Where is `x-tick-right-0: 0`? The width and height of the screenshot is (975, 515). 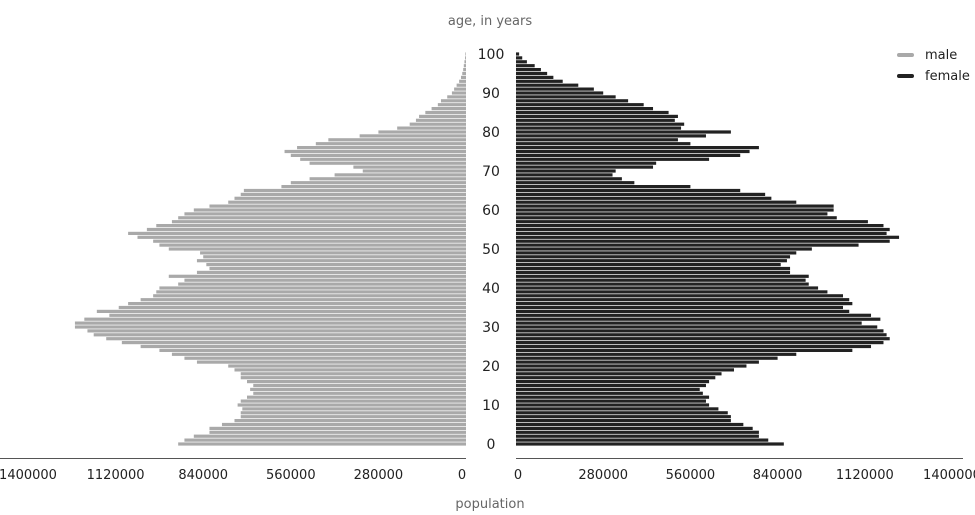
x-tick-right-0: 0 is located at coordinates (518, 475).